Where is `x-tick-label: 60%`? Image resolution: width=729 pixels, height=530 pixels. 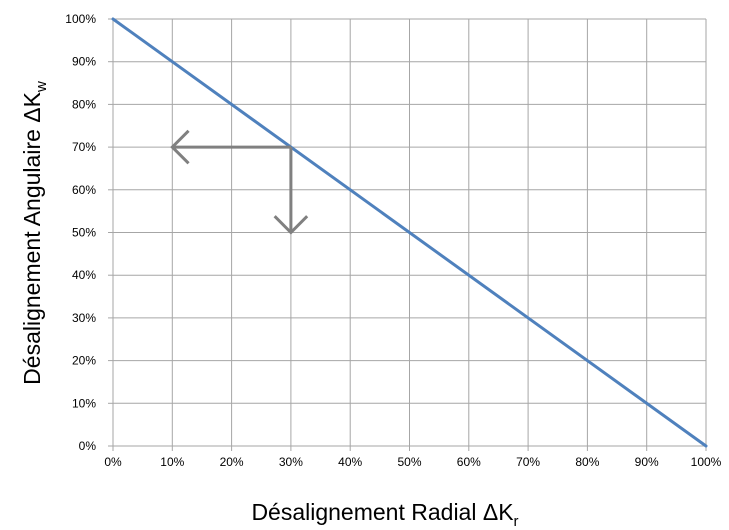
x-tick-label: 60% is located at coordinates (469, 462).